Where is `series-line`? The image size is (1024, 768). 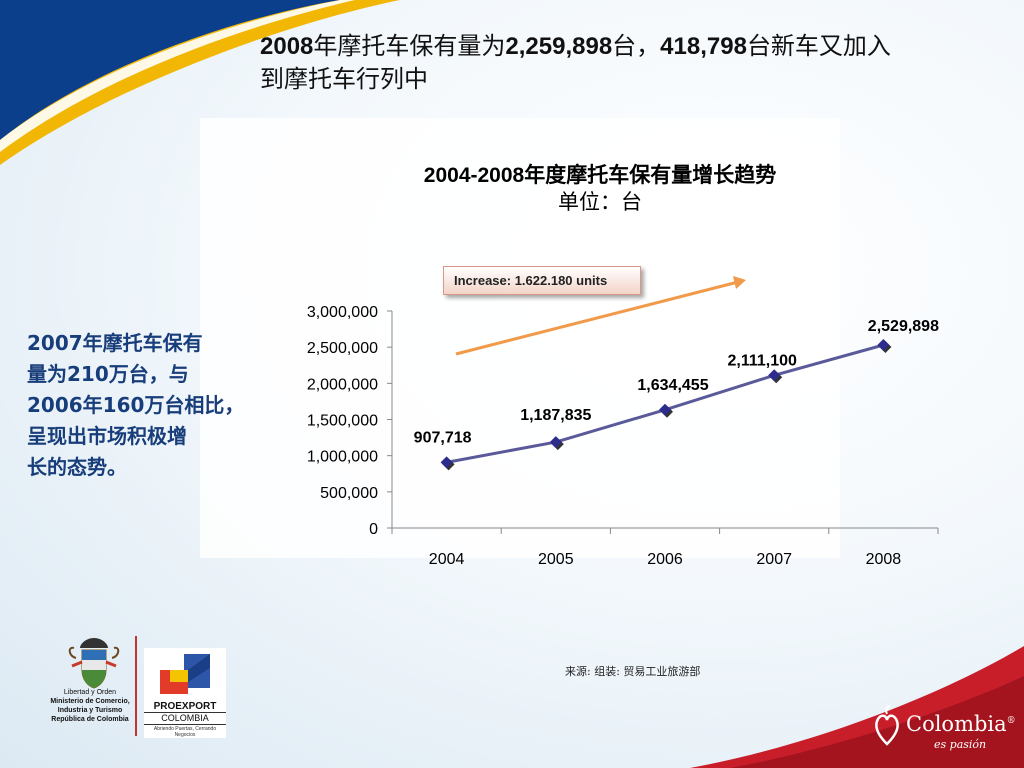 series-line is located at coordinates (665, 403).